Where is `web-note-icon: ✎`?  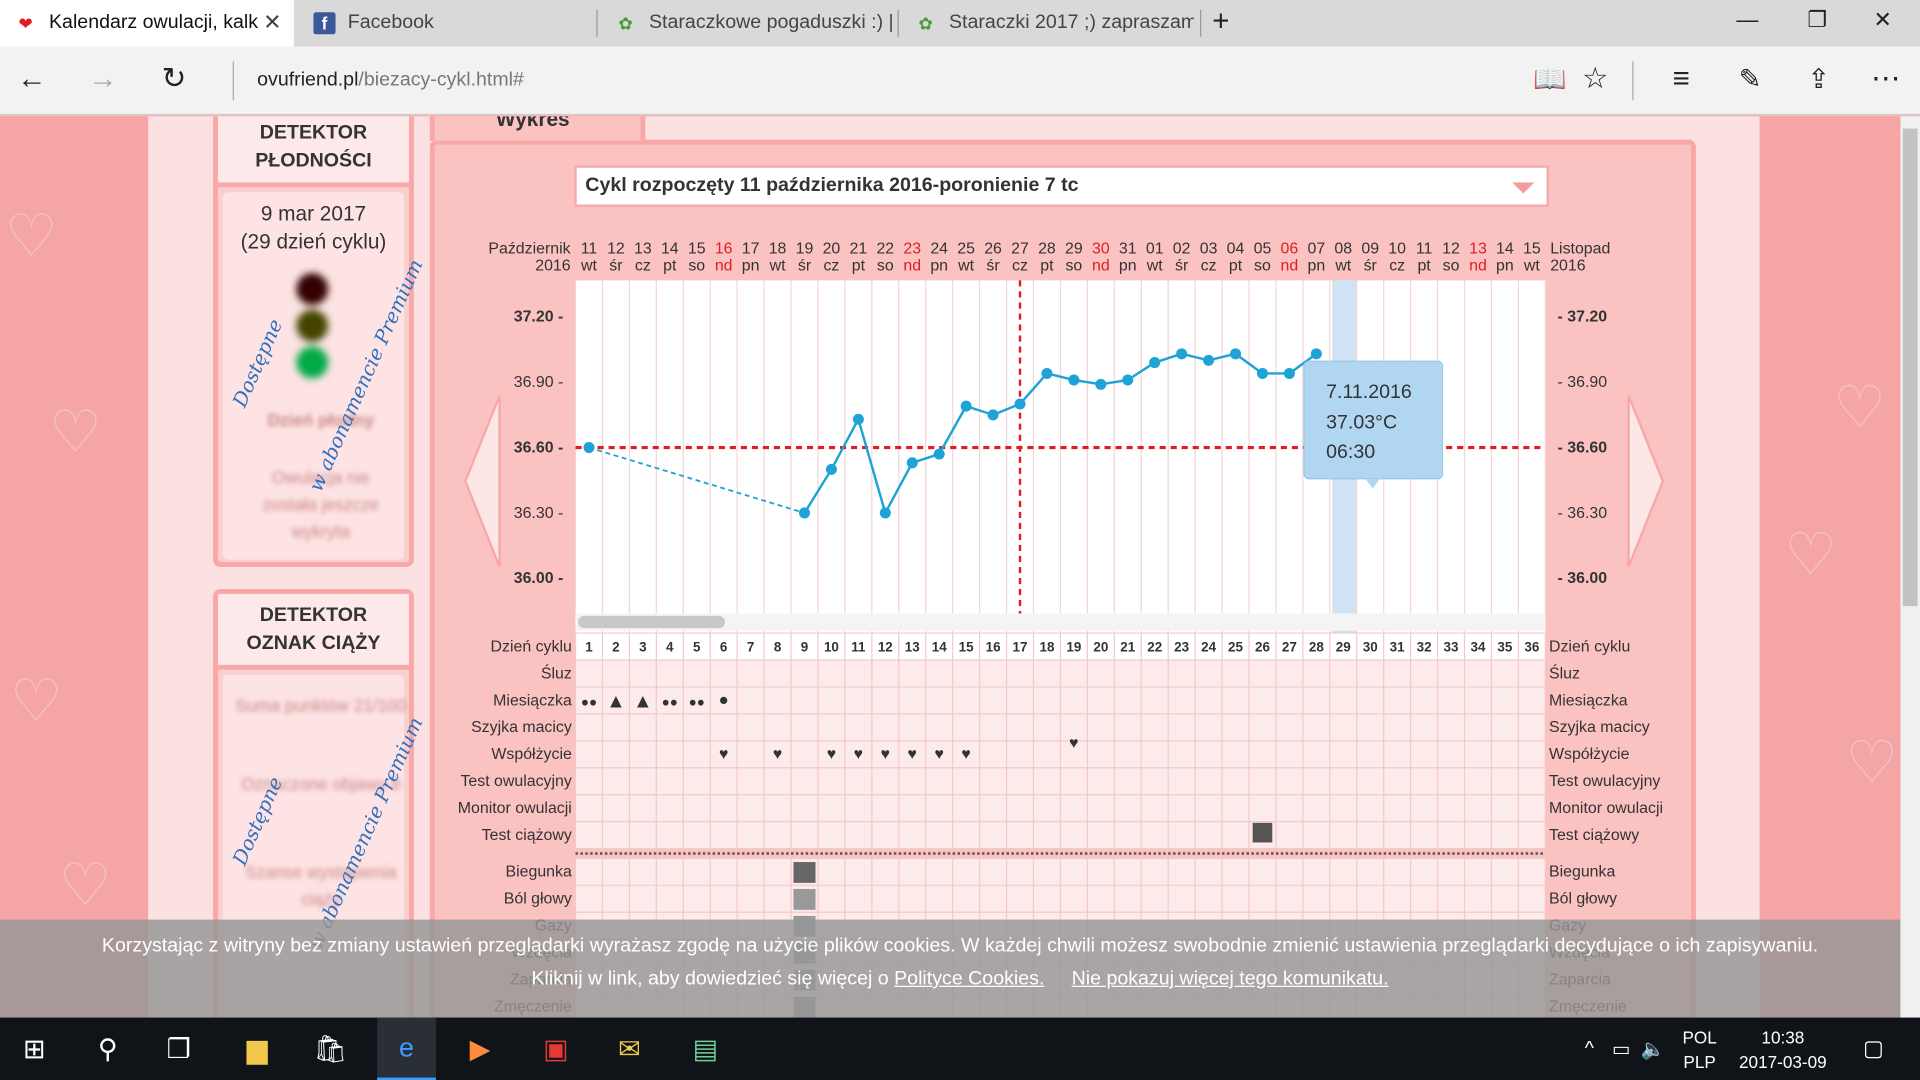 web-note-icon: ✎ is located at coordinates (1750, 79).